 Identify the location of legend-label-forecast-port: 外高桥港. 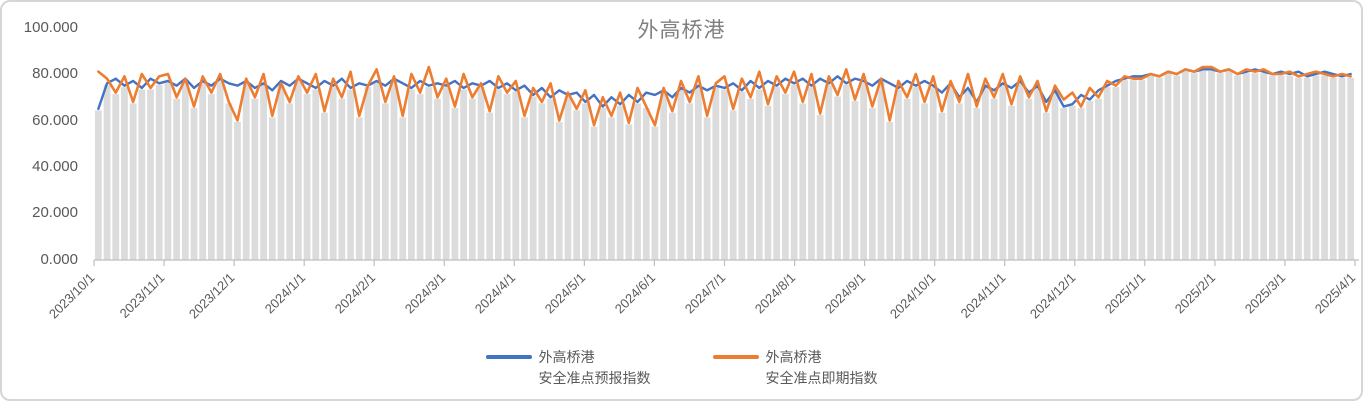
(566, 357).